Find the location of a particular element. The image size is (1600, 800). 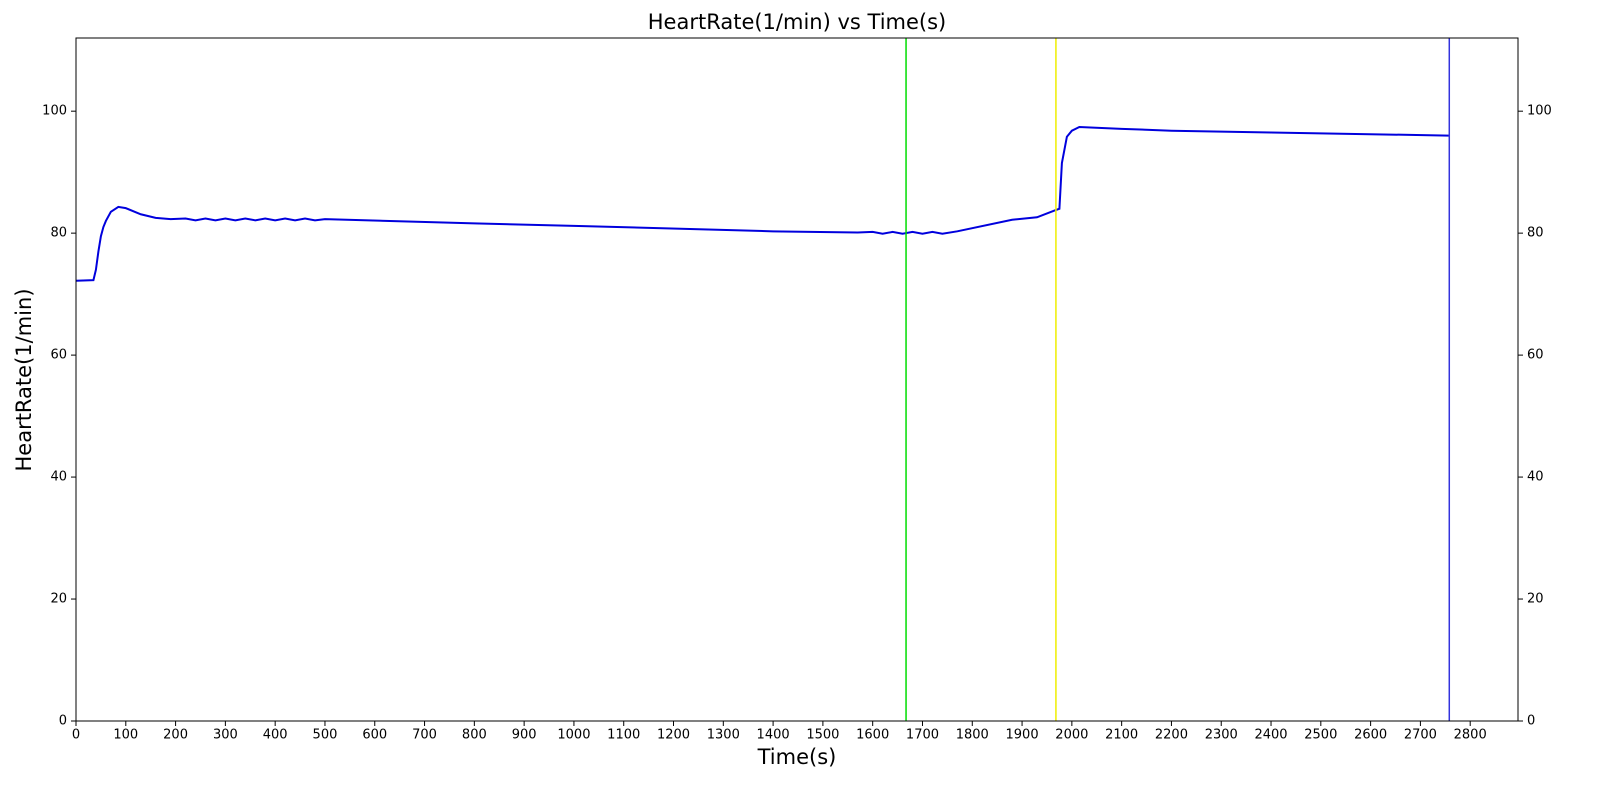

x-tick-label: 0 is located at coordinates (76, 735).